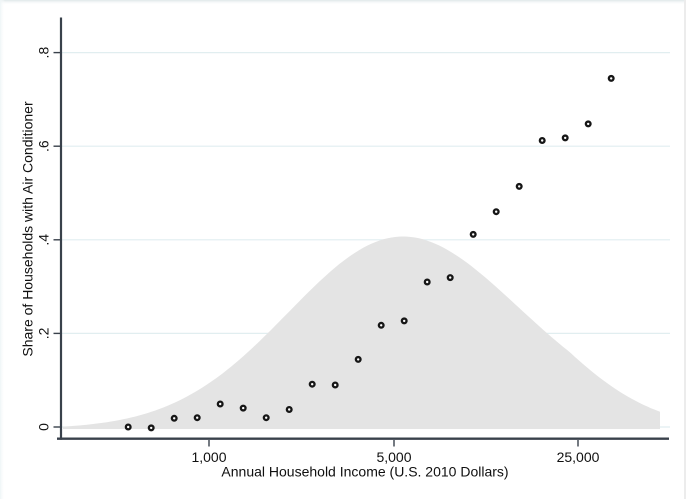 The width and height of the screenshot is (686, 504). I want to click on svg-text: .8, so click(44, 53).